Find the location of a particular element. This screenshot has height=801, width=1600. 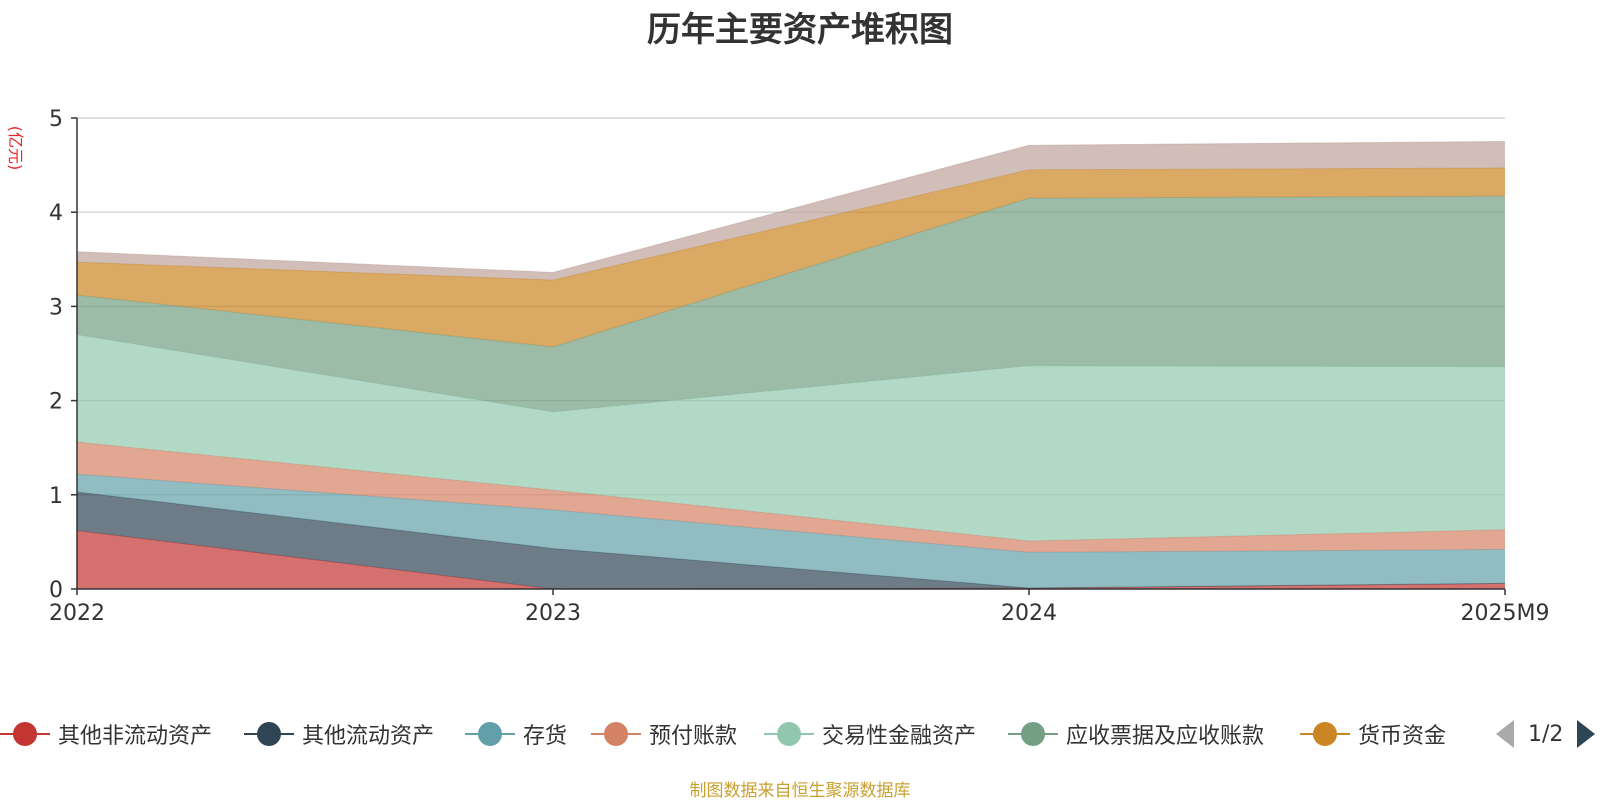

x-tick-label: 2025M9 is located at coordinates (1505, 613).